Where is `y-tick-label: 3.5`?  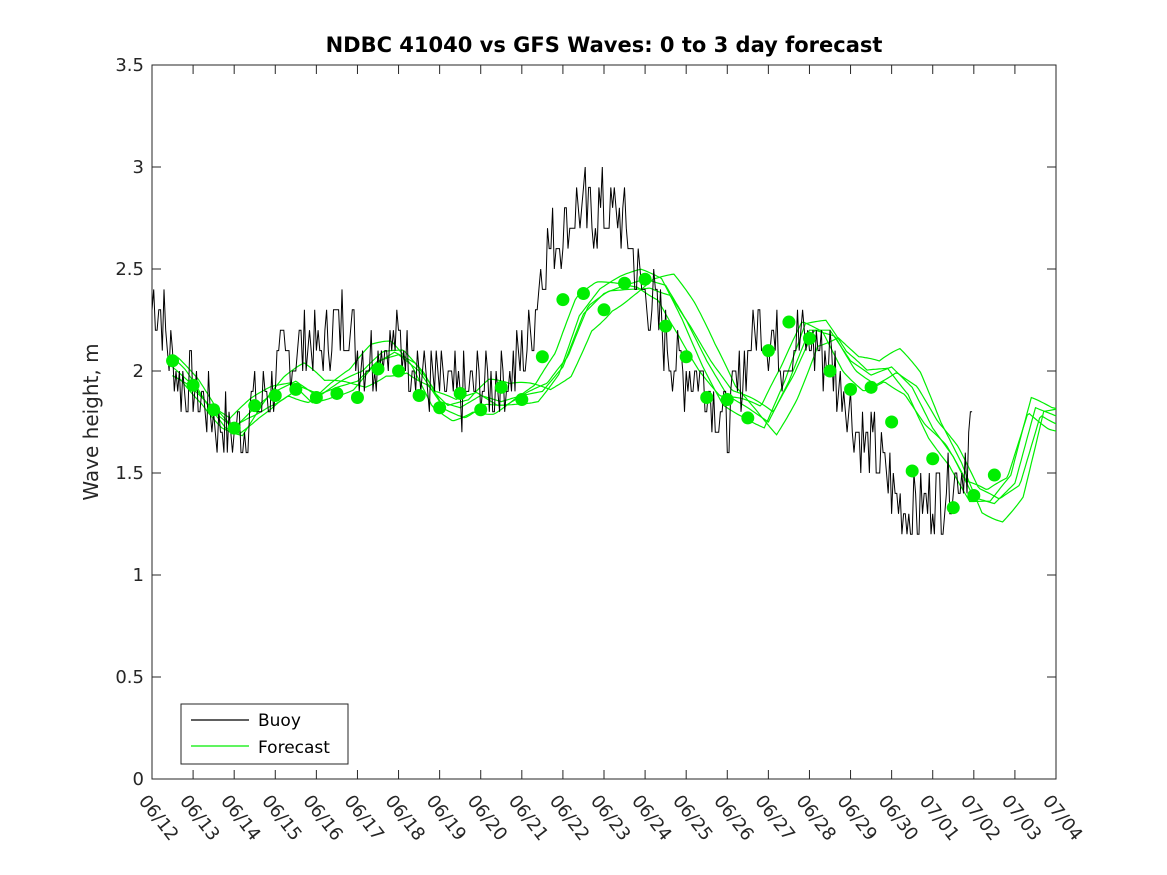 y-tick-label: 3.5 is located at coordinates (129, 65).